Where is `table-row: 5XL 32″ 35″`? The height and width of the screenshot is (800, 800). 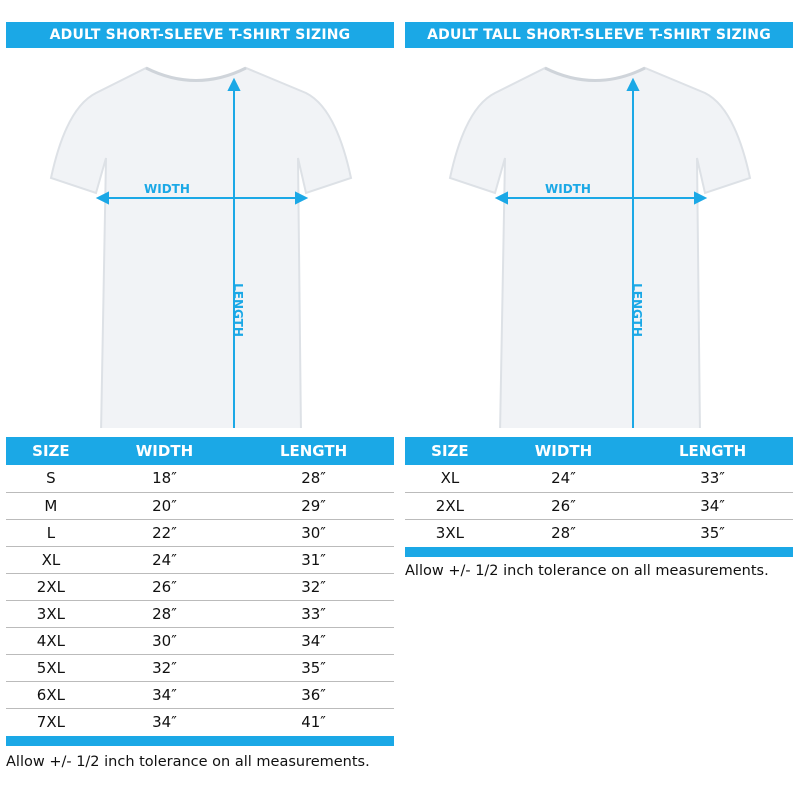 table-row: 5XL 32″ 35″ is located at coordinates (200, 668).